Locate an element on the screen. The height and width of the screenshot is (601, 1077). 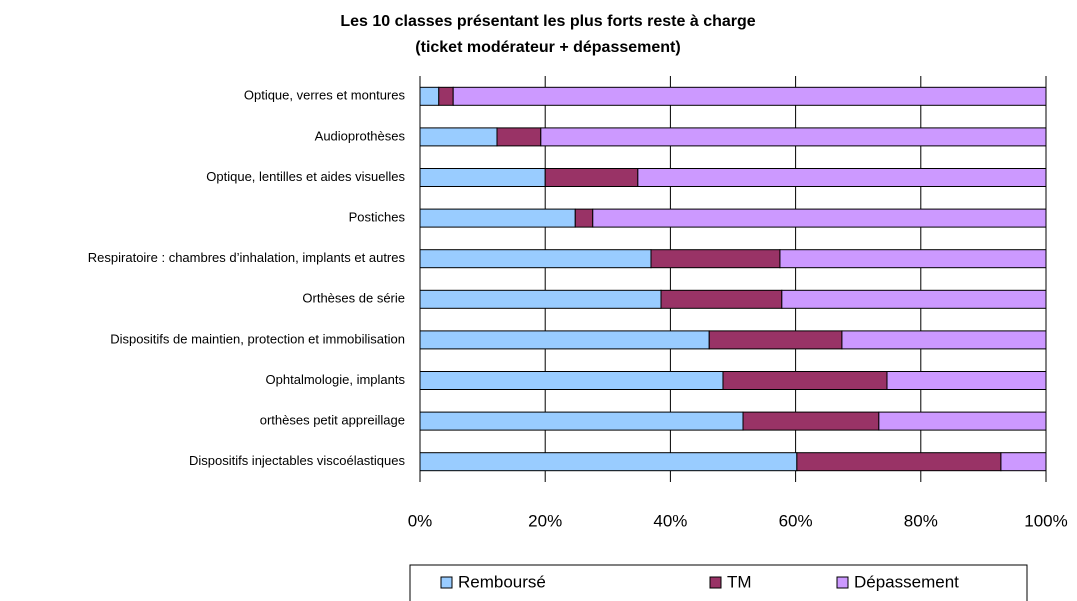
y-tick-label: Audioprothèses is located at coordinates (360, 135).